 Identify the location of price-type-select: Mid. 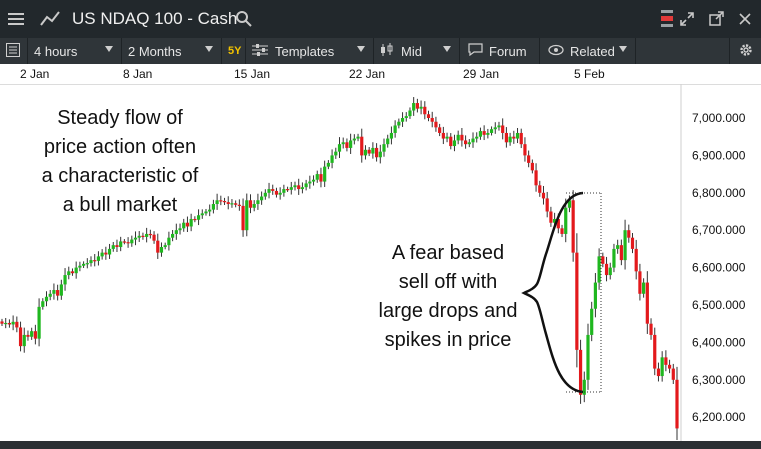
(417, 51).